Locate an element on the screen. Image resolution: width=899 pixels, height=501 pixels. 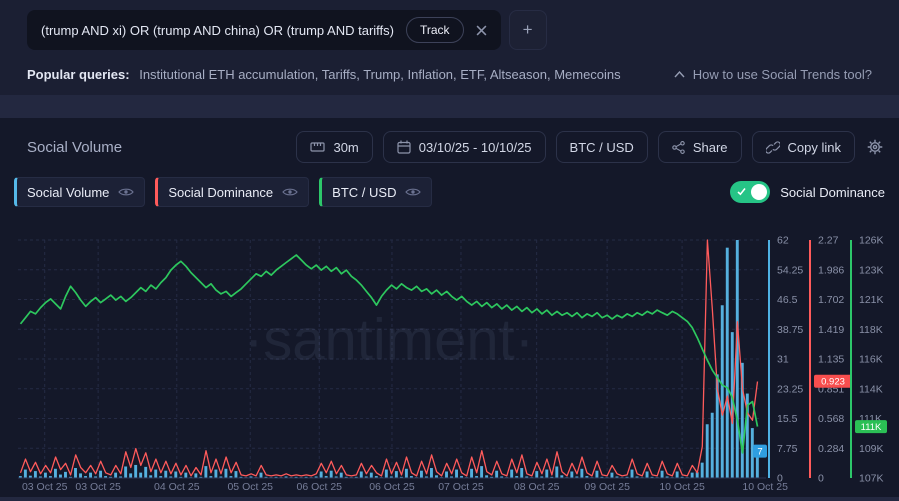
svg-text: 126K is located at coordinates (871, 241).